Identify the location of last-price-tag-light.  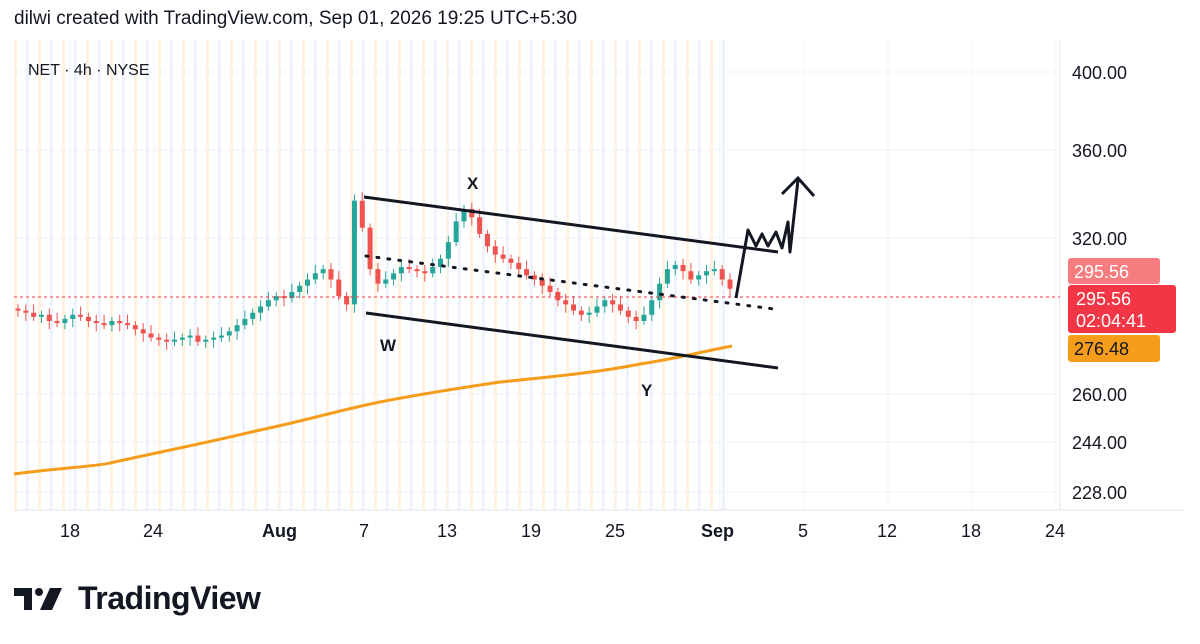
(1114, 271).